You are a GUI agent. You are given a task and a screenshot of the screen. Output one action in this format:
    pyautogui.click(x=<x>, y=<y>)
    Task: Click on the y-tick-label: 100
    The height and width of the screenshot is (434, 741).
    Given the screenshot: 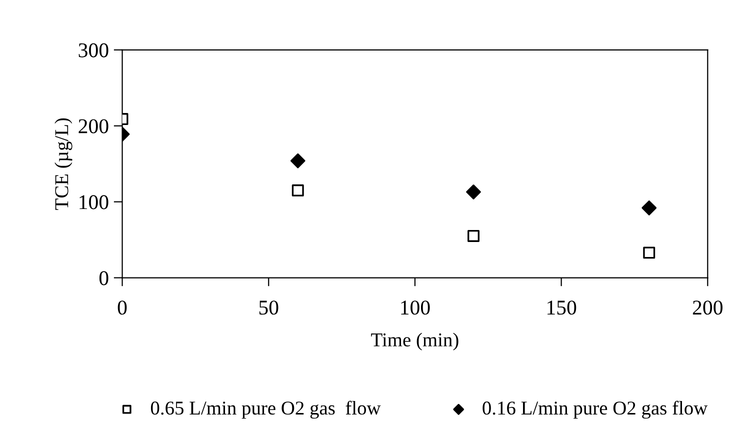 What is the action you would take?
    pyautogui.click(x=94, y=202)
    